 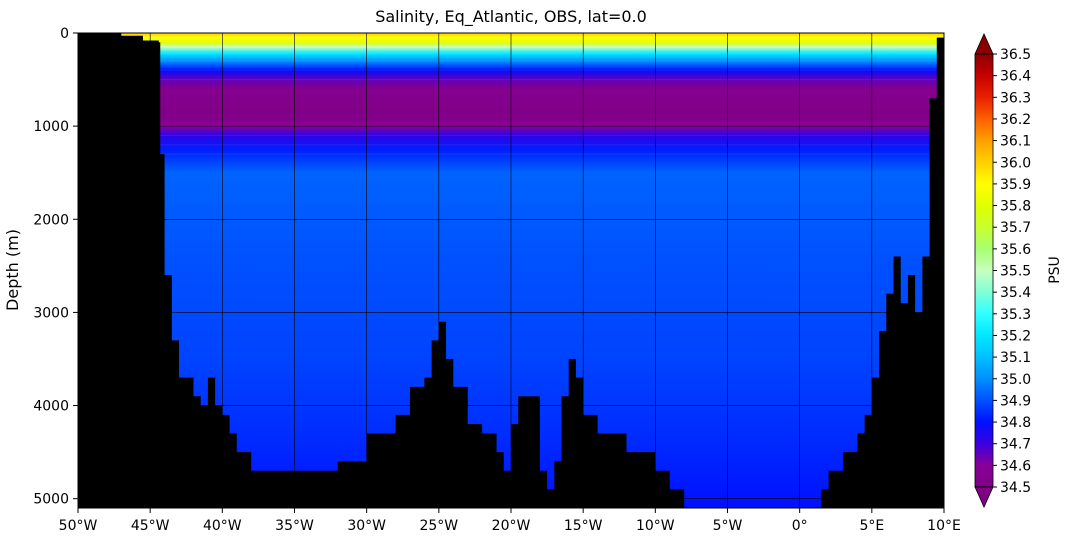 I want to click on x-tick-label: 45°W, so click(x=150, y=526).